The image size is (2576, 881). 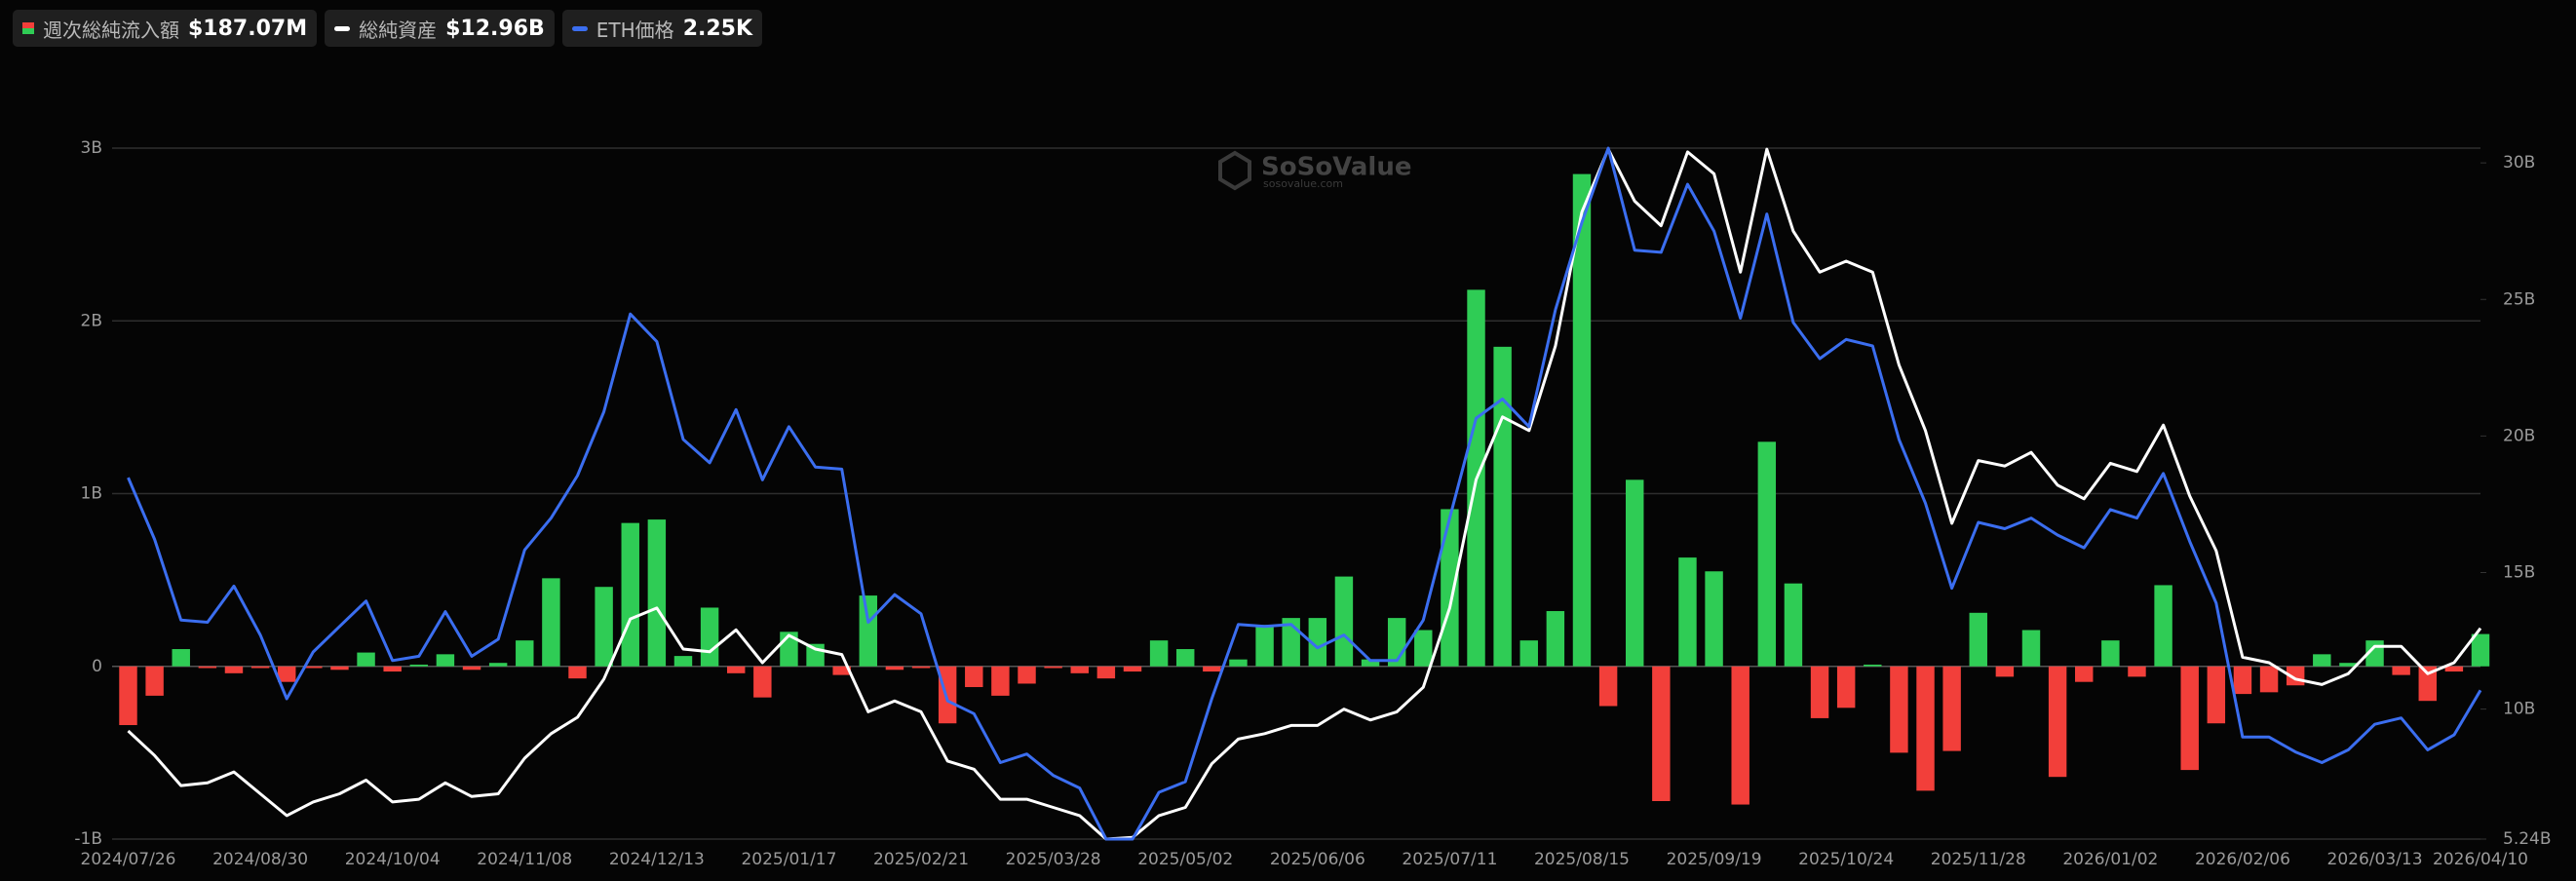 What do you see at coordinates (1714, 859) in the screenshot?
I see `x-tick-label: 2025/09/19` at bounding box center [1714, 859].